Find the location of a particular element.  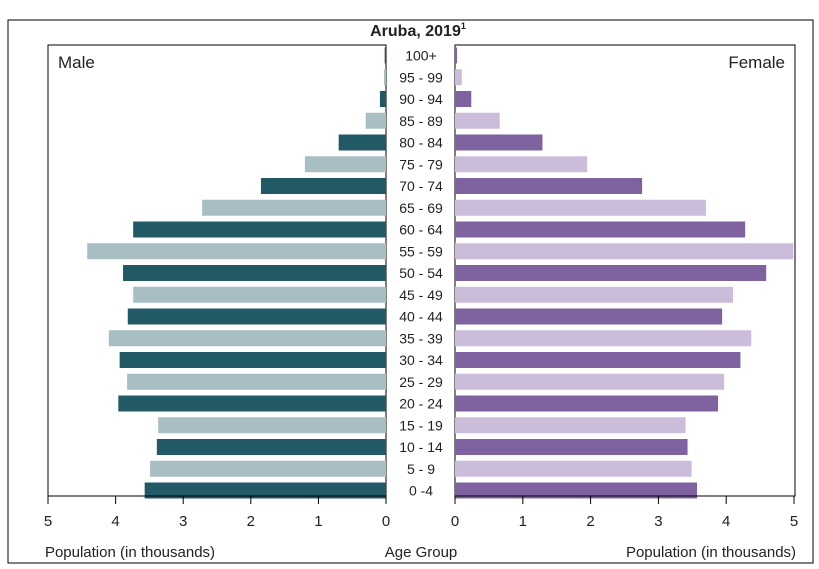

age-group-label: 20 - 24 is located at coordinates (421, 404).